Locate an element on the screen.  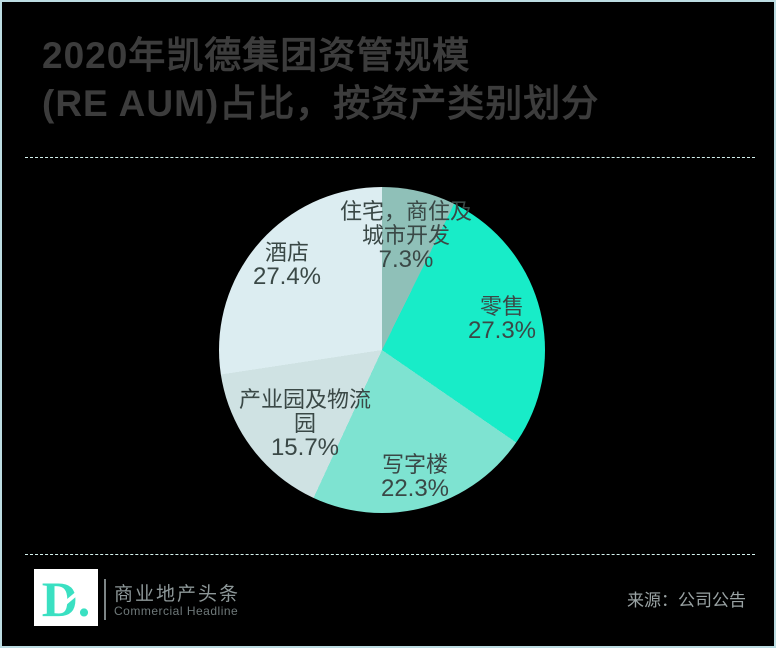
slice-percent: 22.3% is located at coordinates (415, 488).